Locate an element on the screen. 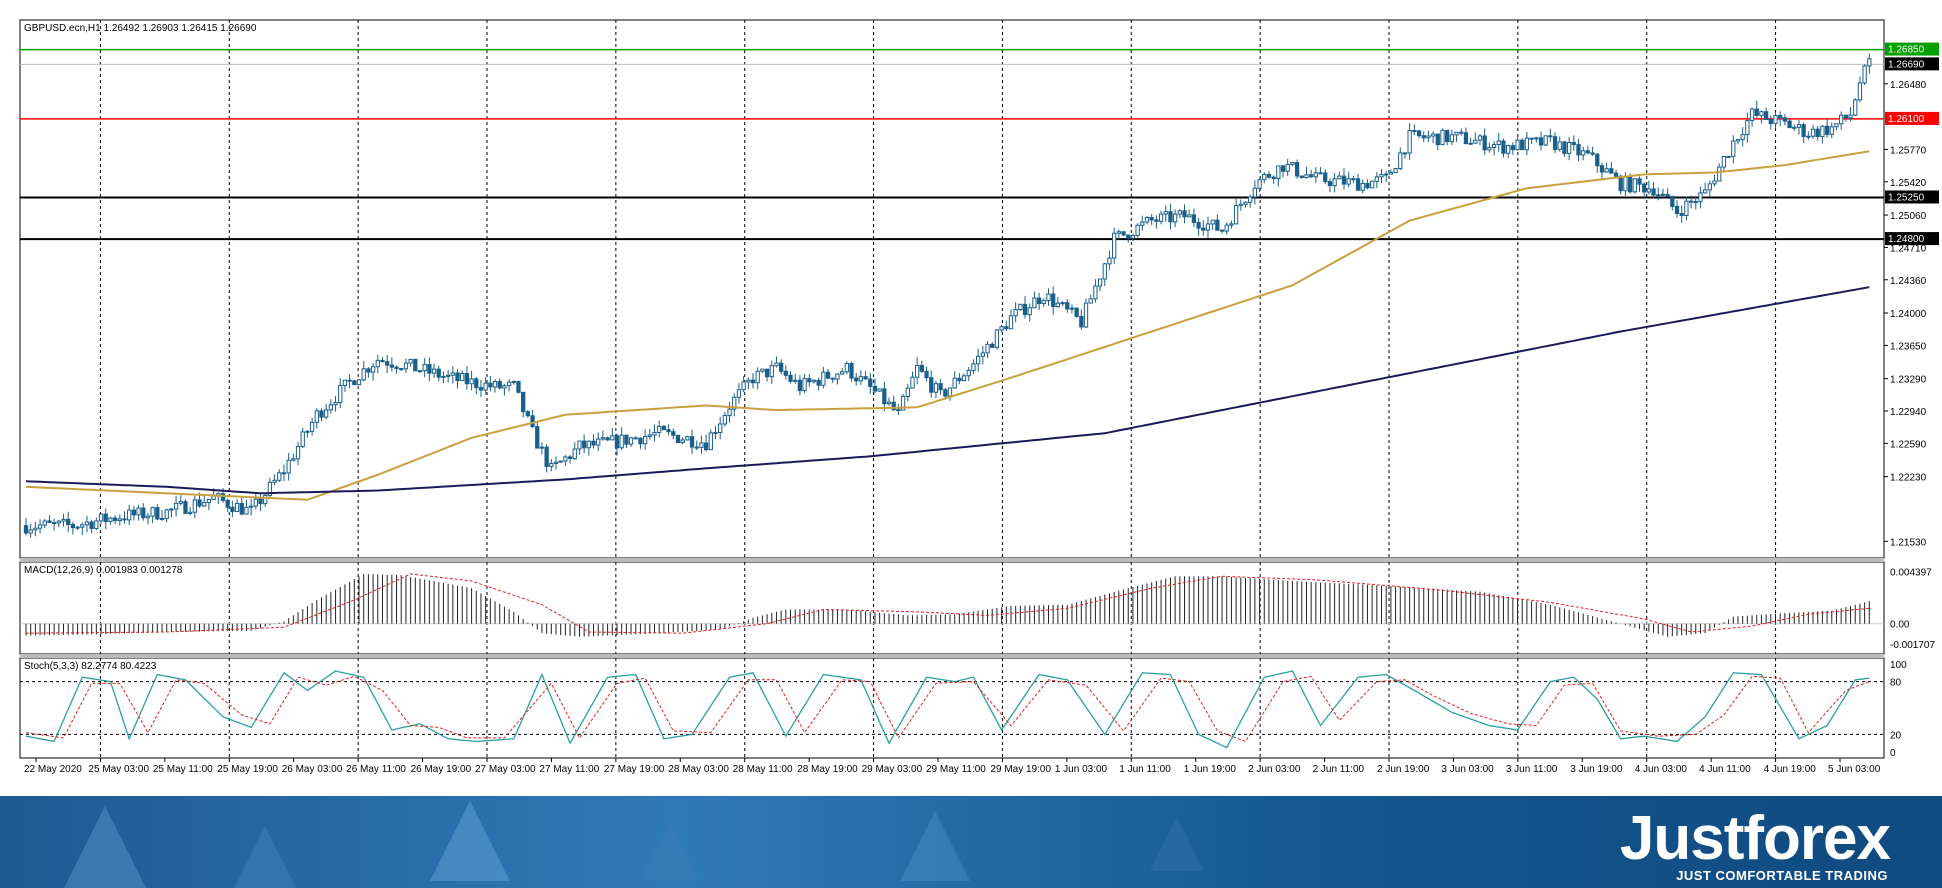  time-tick-label: 26 May 19:00 is located at coordinates (441, 769).